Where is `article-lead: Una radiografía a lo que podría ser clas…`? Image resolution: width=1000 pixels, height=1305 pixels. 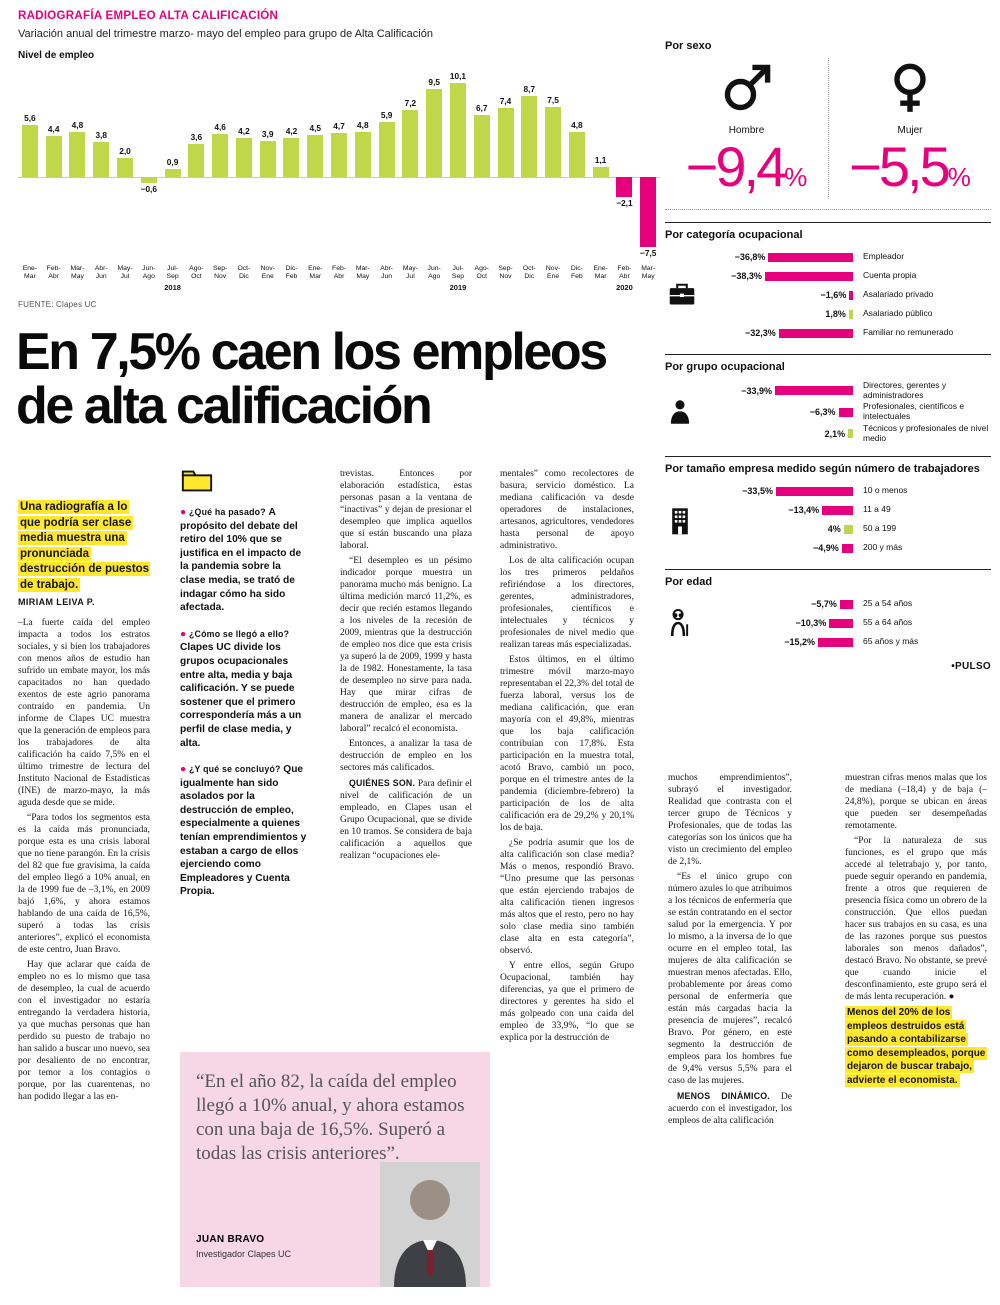 article-lead: Una radiografía a lo que podría ser clas… is located at coordinates (84, 546).